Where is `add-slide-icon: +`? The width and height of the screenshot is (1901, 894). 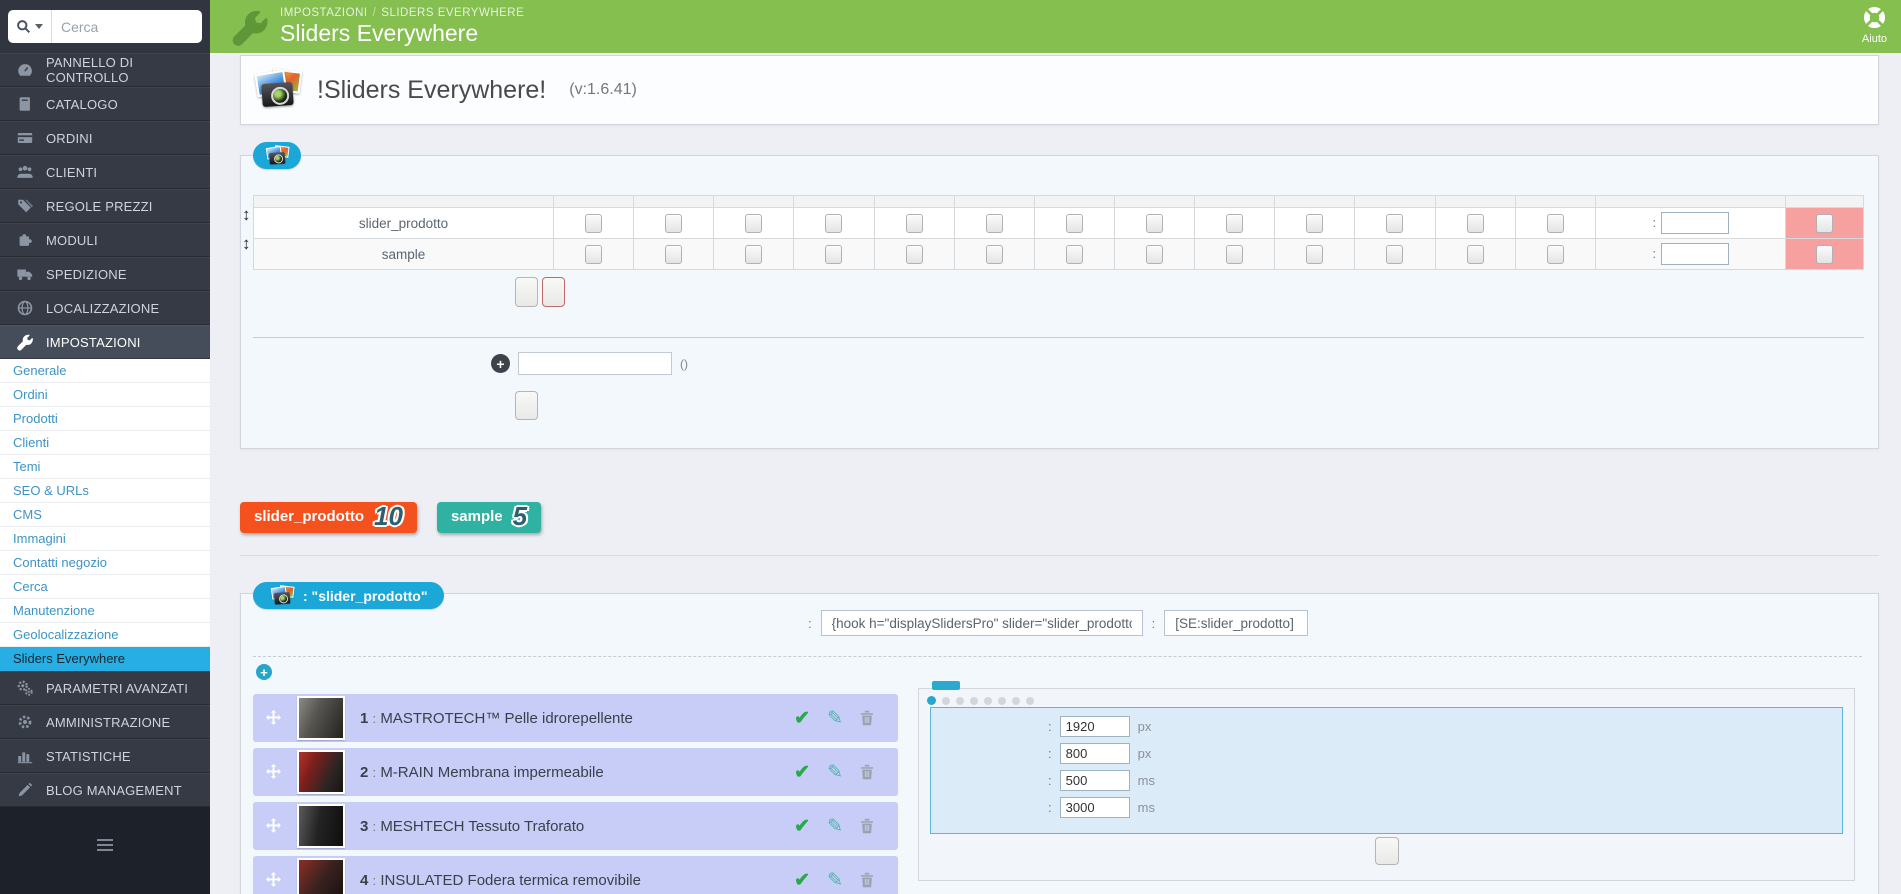
add-slide-icon: + is located at coordinates (264, 672).